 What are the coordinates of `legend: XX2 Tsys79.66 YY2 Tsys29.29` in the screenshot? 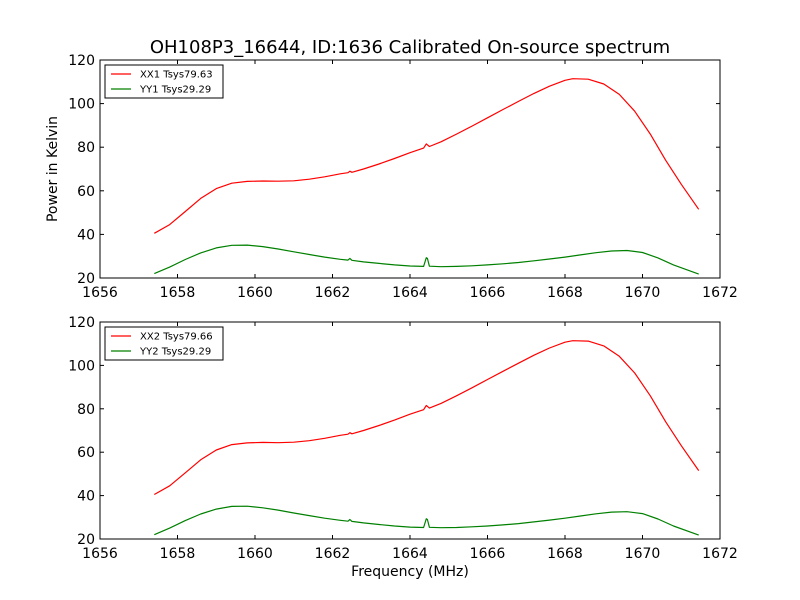 It's located at (164, 343).